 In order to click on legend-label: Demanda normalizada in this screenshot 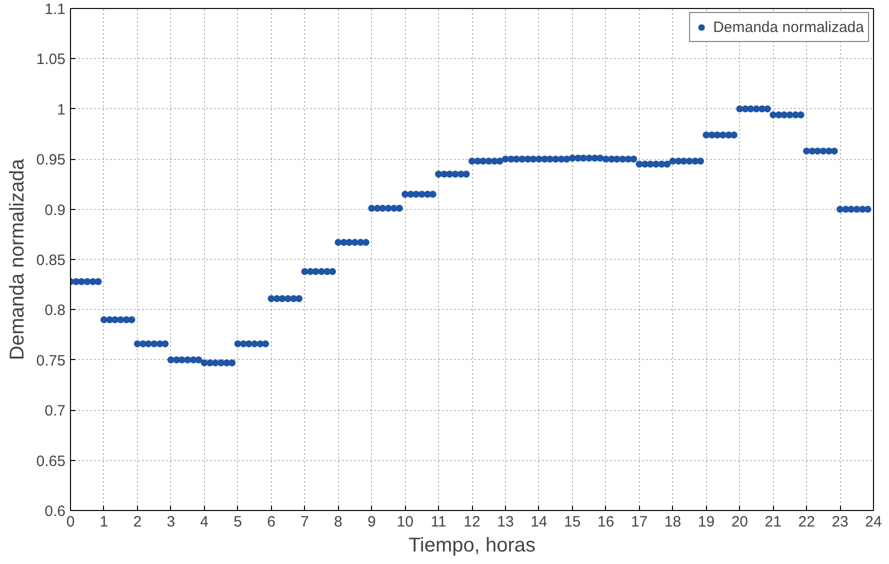, I will do `click(788, 27)`.